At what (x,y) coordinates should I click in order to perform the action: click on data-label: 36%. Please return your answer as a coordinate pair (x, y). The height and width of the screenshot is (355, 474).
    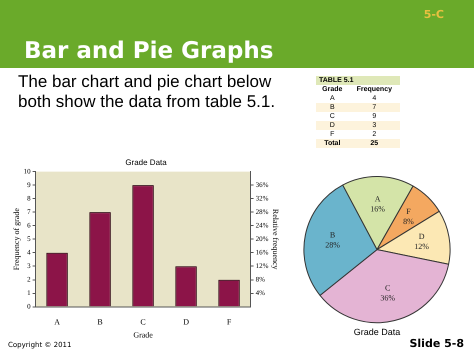
    Looking at the image, I should click on (388, 298).